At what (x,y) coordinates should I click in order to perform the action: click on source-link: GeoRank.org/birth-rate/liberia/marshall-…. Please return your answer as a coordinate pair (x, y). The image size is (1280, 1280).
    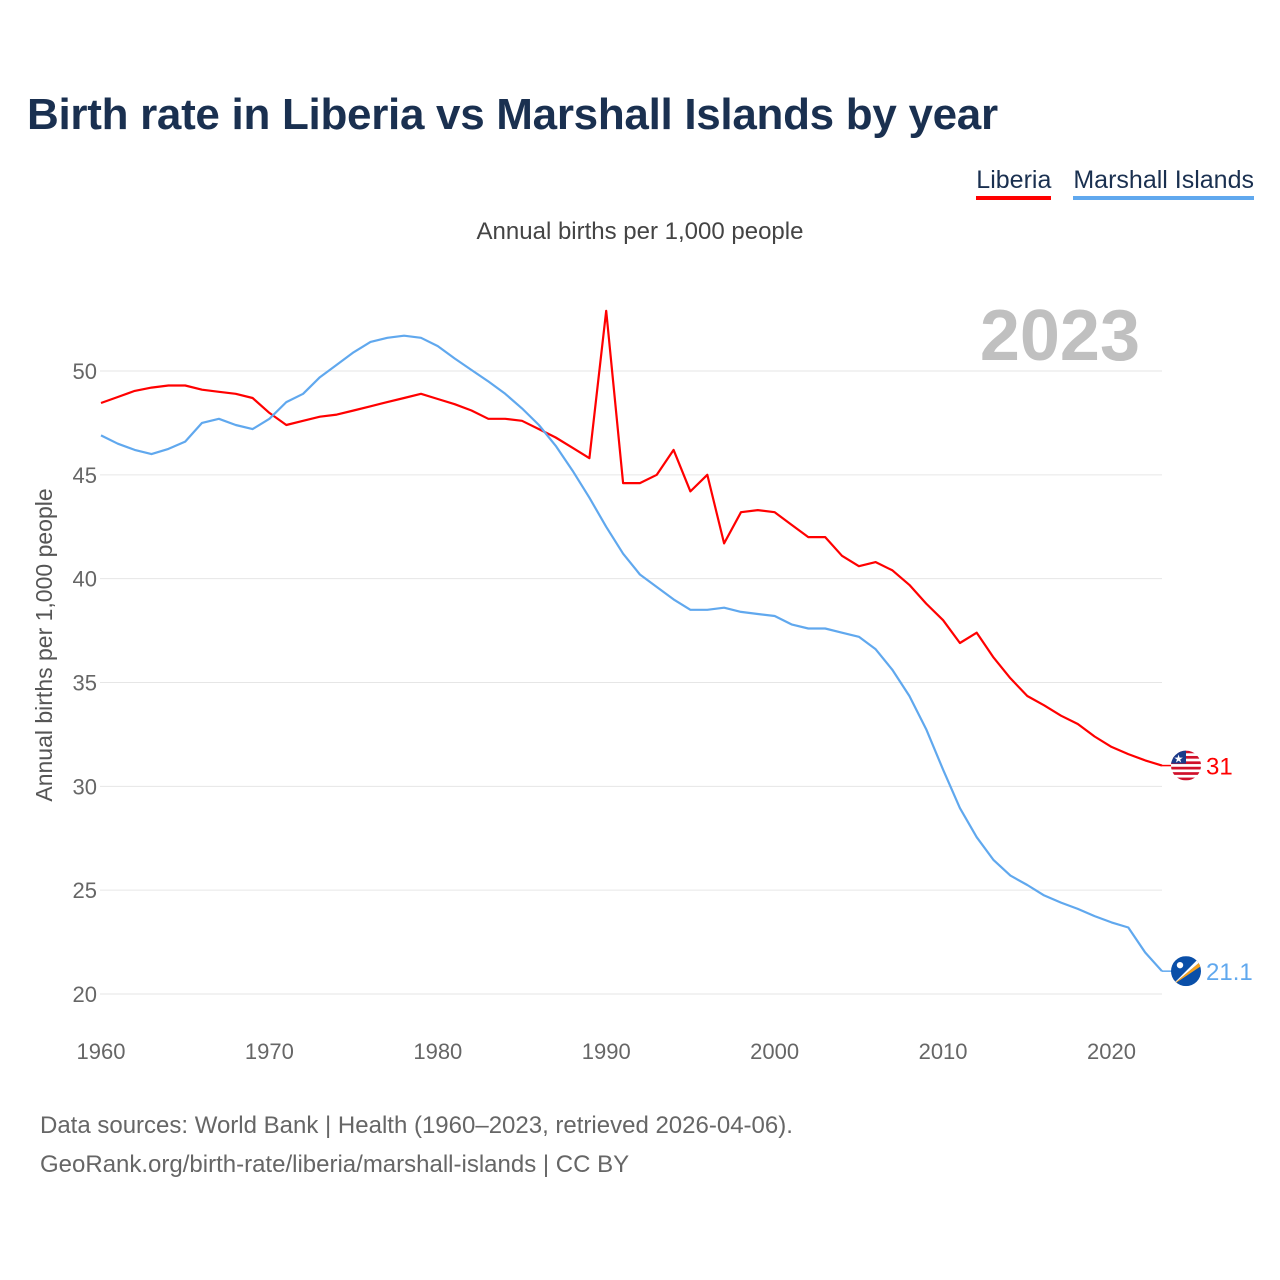
    Looking at the image, I should click on (335, 1164).